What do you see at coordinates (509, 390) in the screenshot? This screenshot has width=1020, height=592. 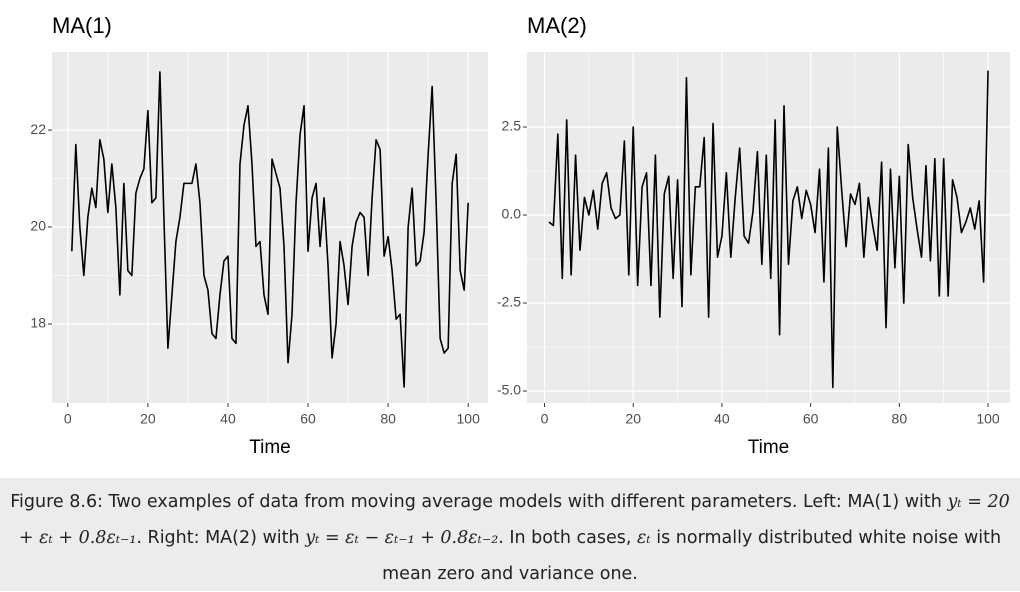 I see `y-tick-label: -5.0` at bounding box center [509, 390].